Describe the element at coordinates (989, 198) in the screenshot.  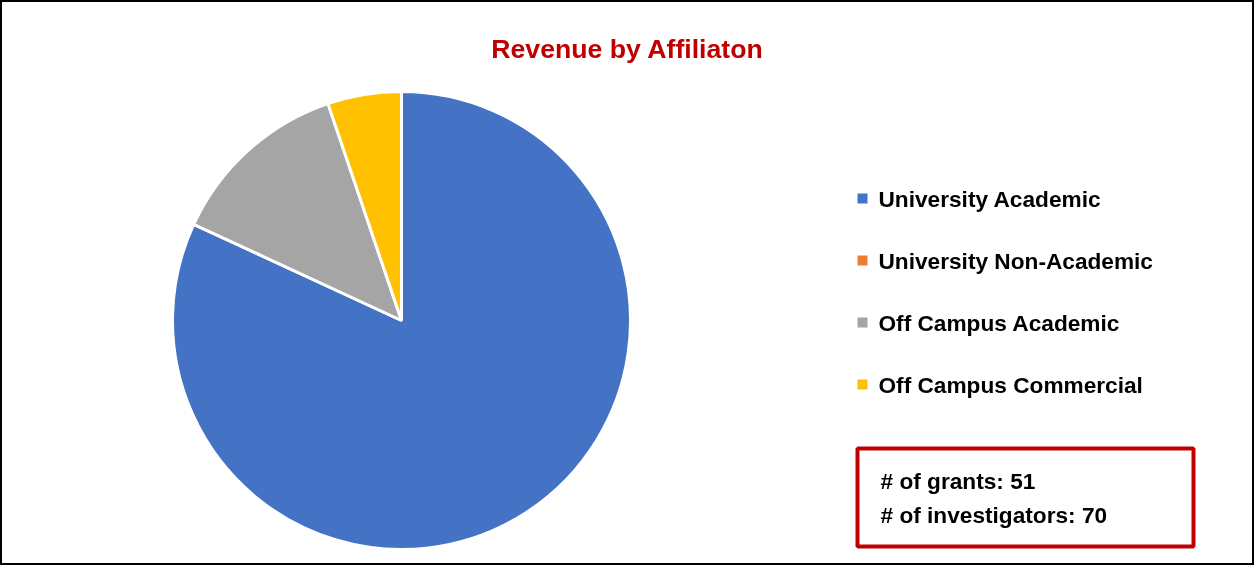
I see `legend-label: University Academic` at that location.